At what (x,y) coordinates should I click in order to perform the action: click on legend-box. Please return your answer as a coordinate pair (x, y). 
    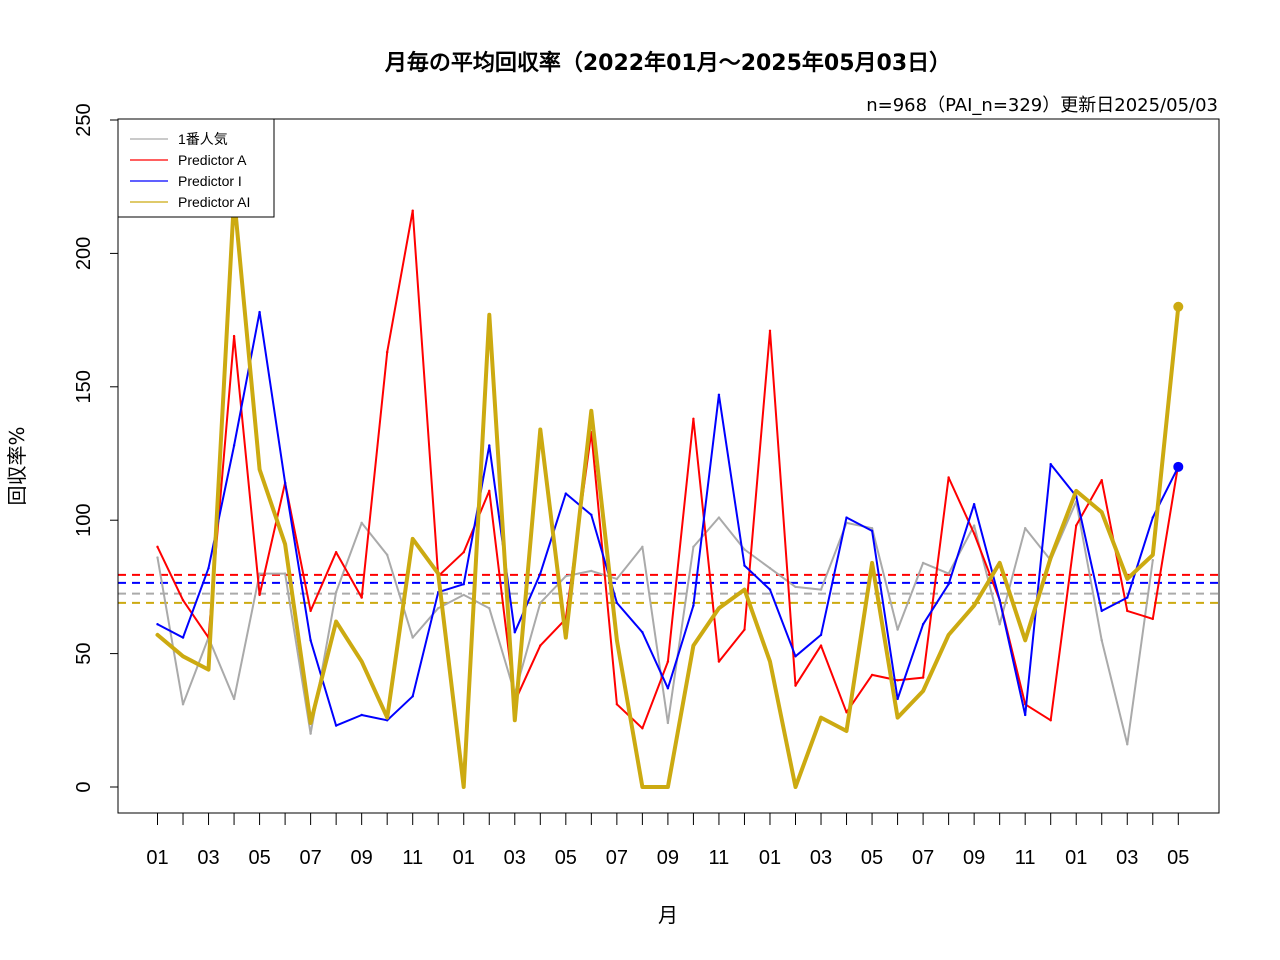
    Looking at the image, I should click on (196, 168).